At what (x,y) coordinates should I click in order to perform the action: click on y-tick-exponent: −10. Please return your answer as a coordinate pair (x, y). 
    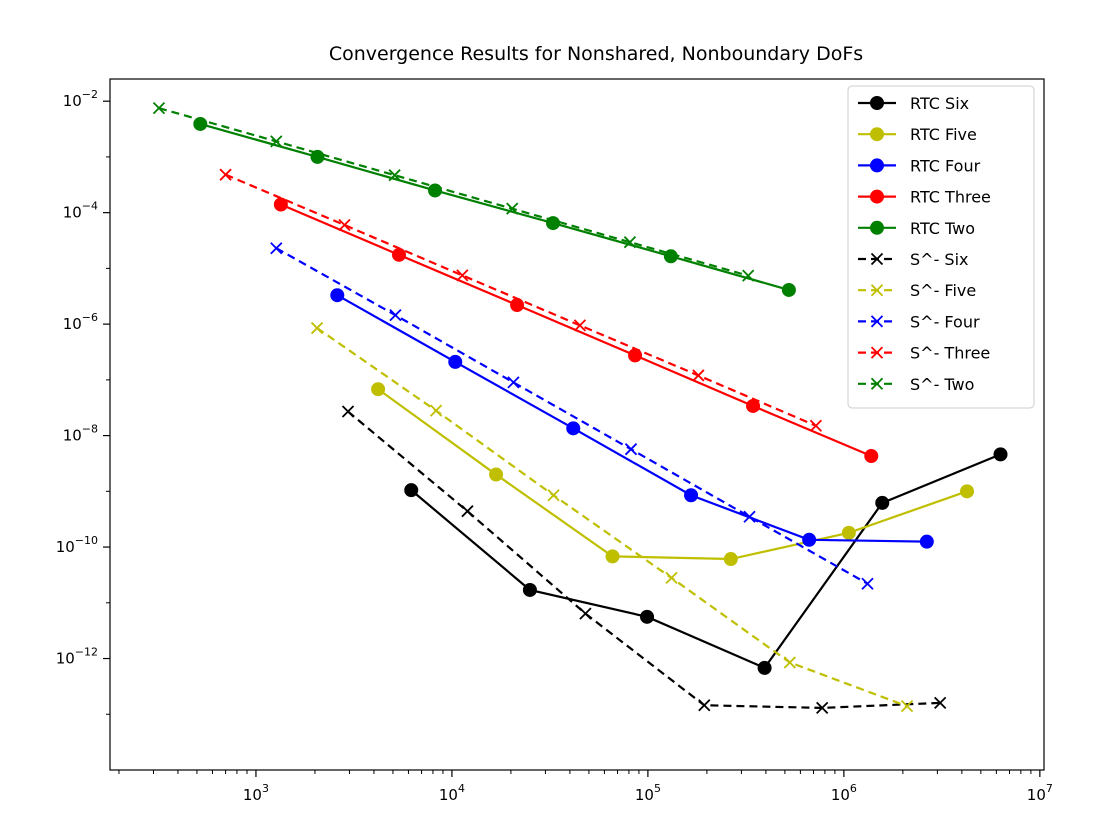
    Looking at the image, I should click on (86, 540).